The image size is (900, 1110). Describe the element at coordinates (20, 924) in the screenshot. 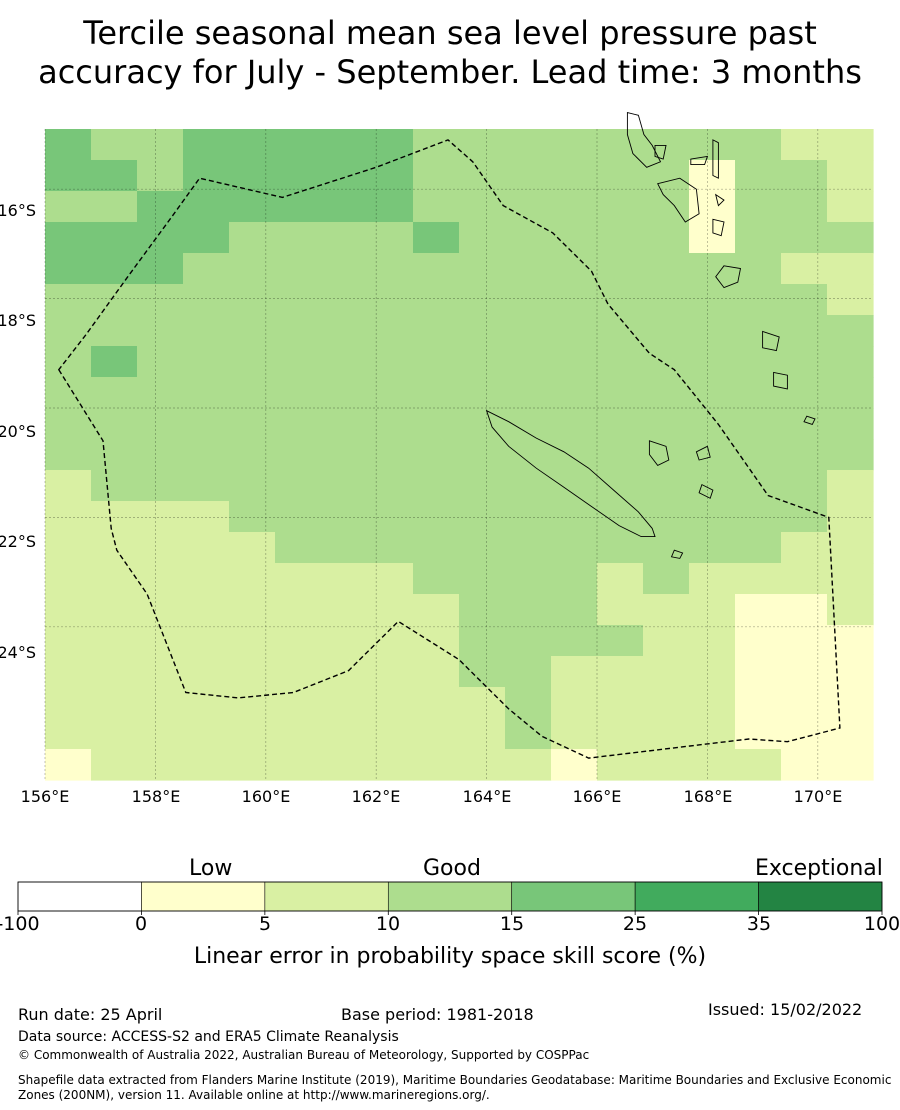

I see `colorbar-tick: -100` at that location.